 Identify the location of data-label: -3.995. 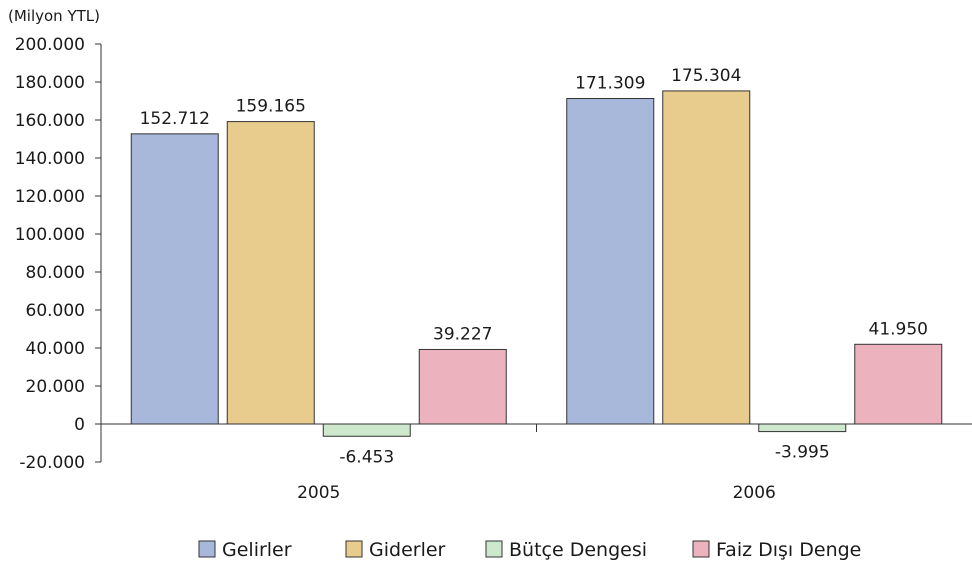
(802, 453).